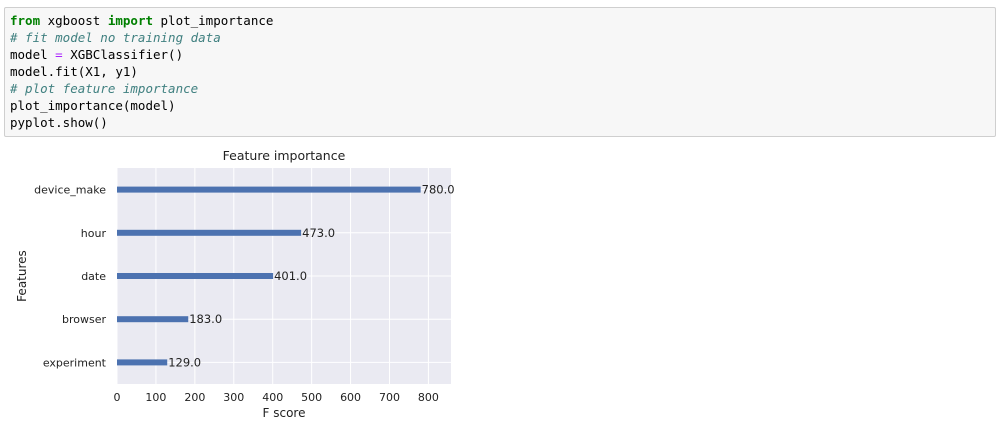 The image size is (1004, 432). What do you see at coordinates (502, 105) in the screenshot?
I see `code-line: plot_importance(model)` at bounding box center [502, 105].